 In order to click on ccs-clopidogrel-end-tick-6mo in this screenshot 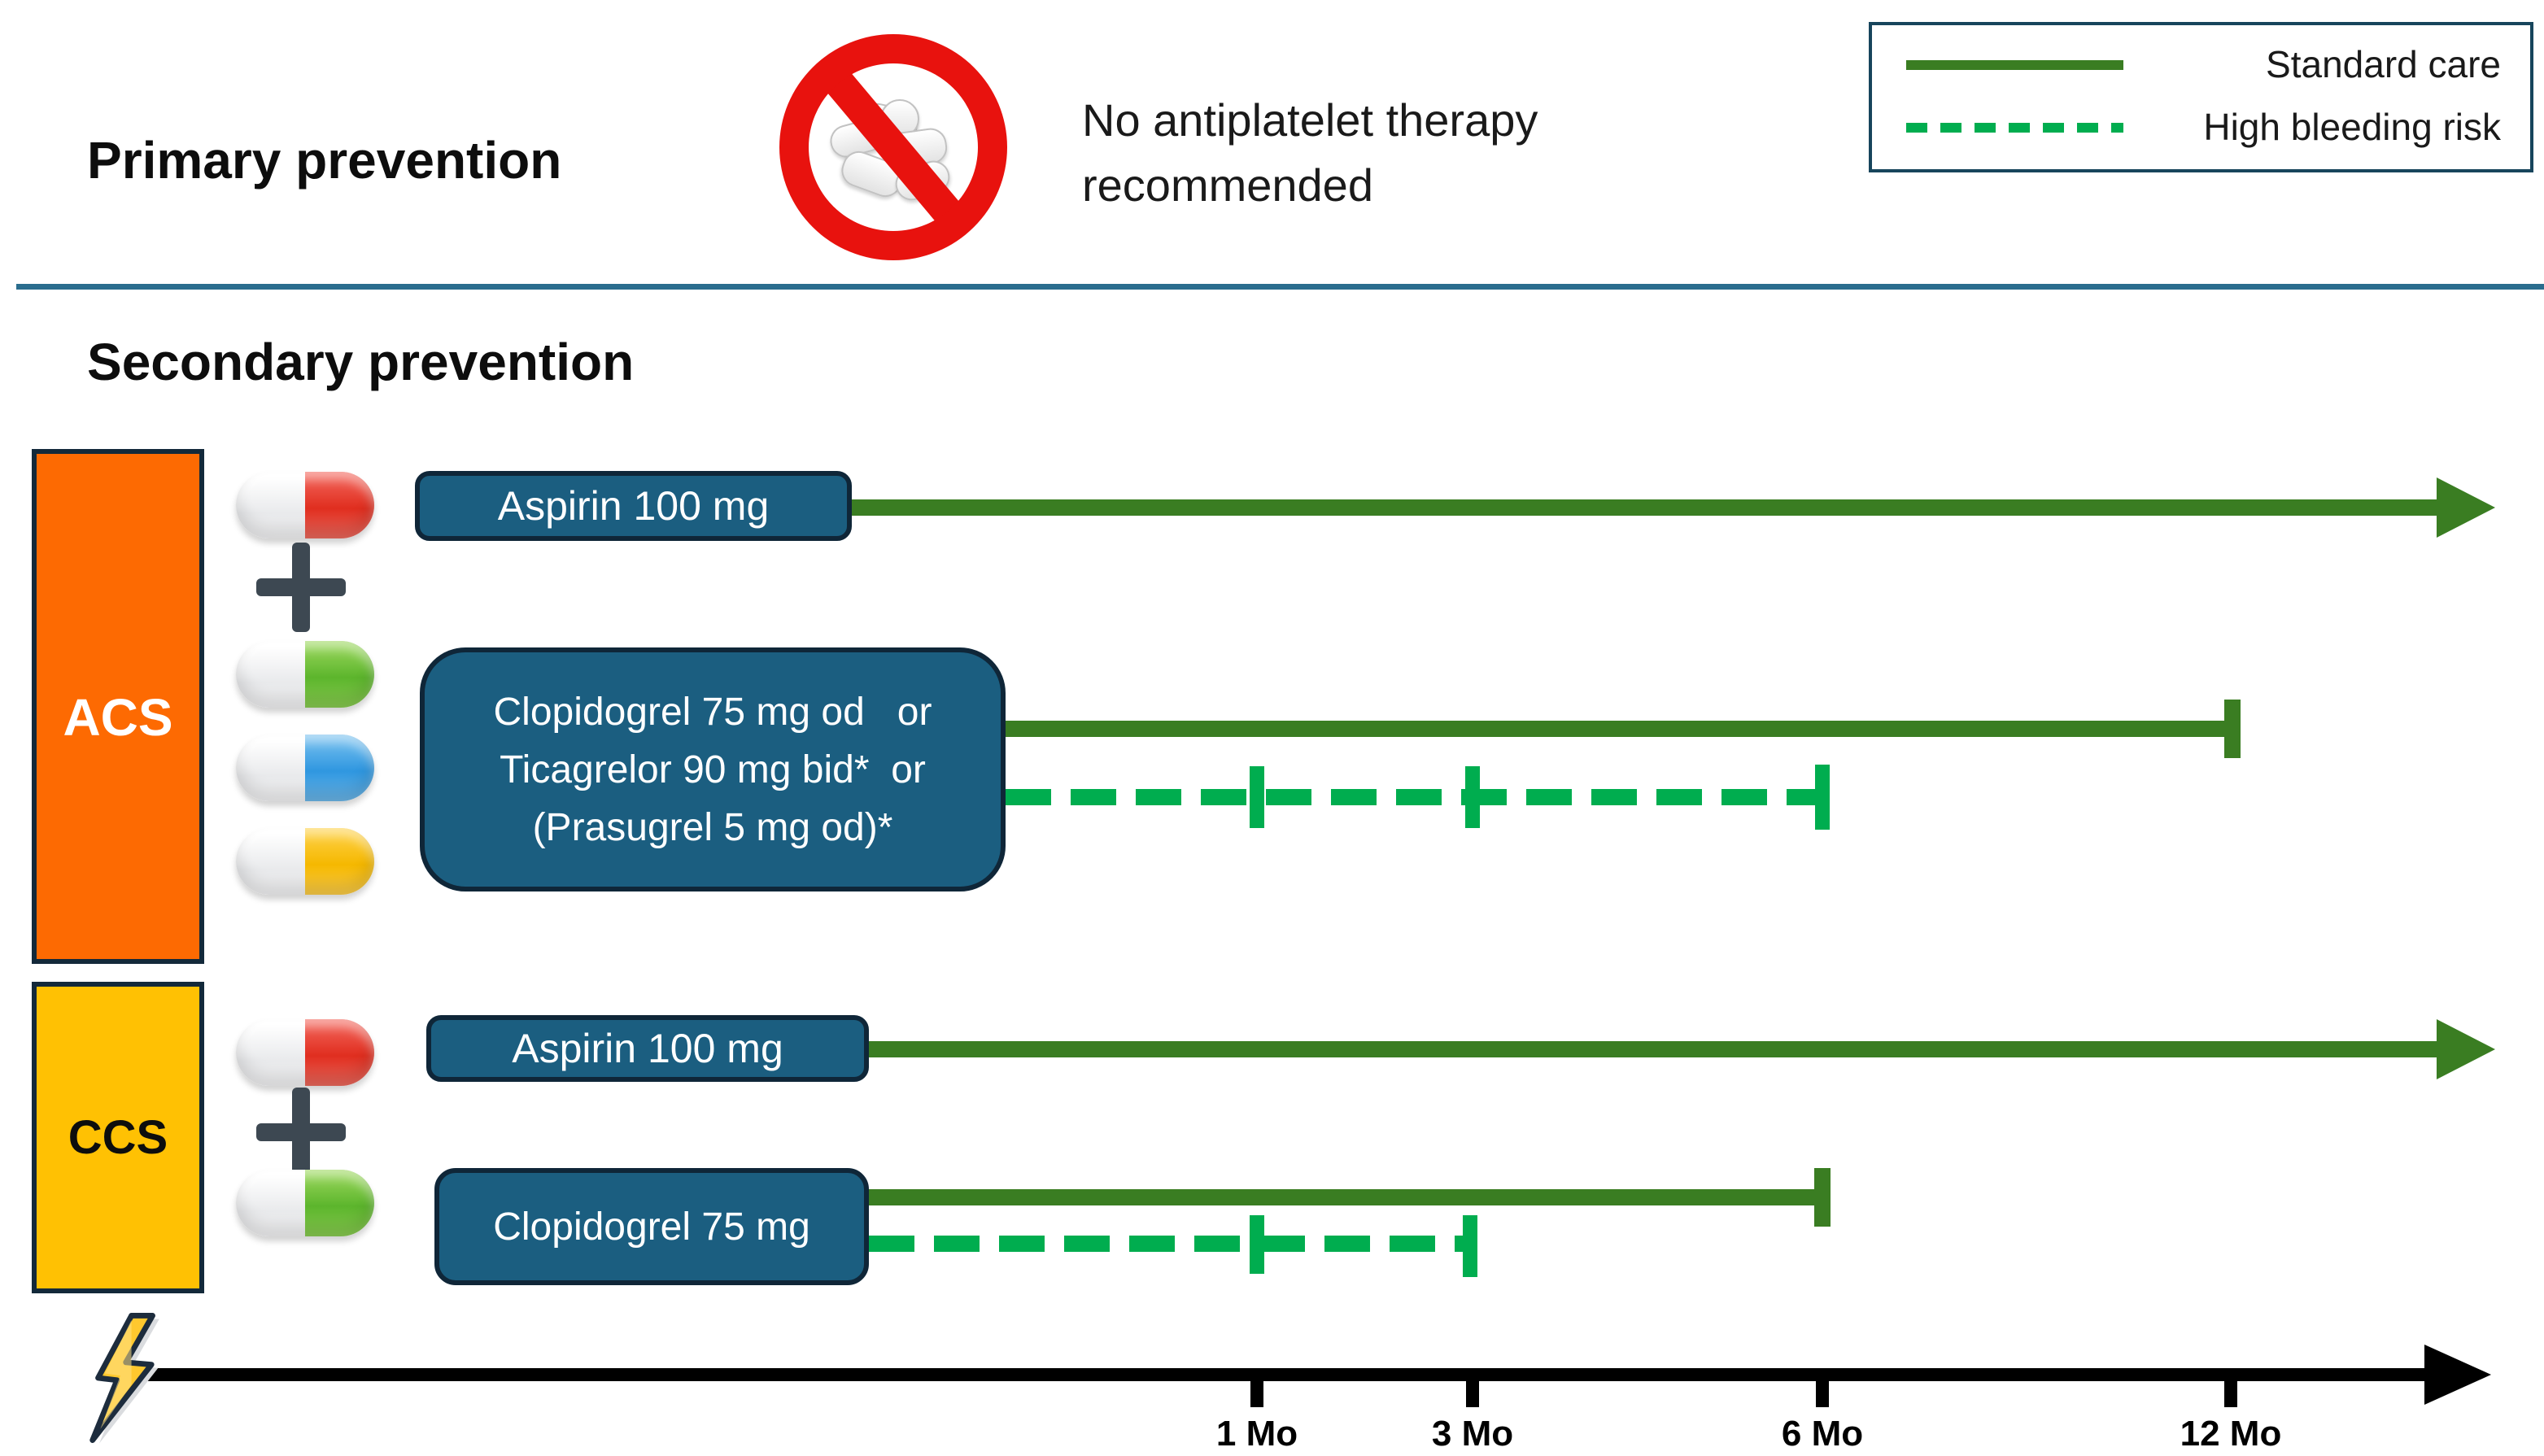, I will do `click(1823, 1197)`.